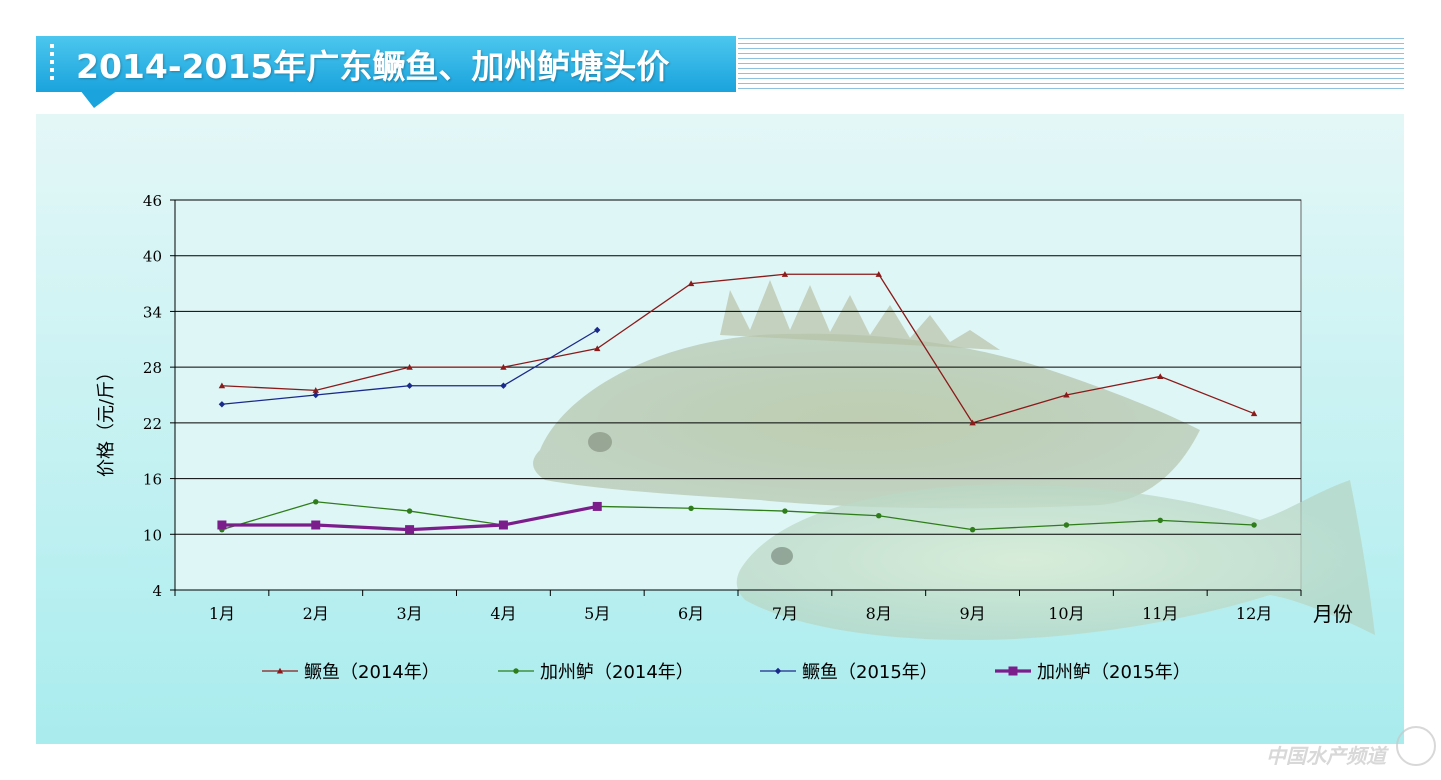  Describe the element at coordinates (860, 315) in the screenshot. I see `mandarin-fish-fin` at that location.